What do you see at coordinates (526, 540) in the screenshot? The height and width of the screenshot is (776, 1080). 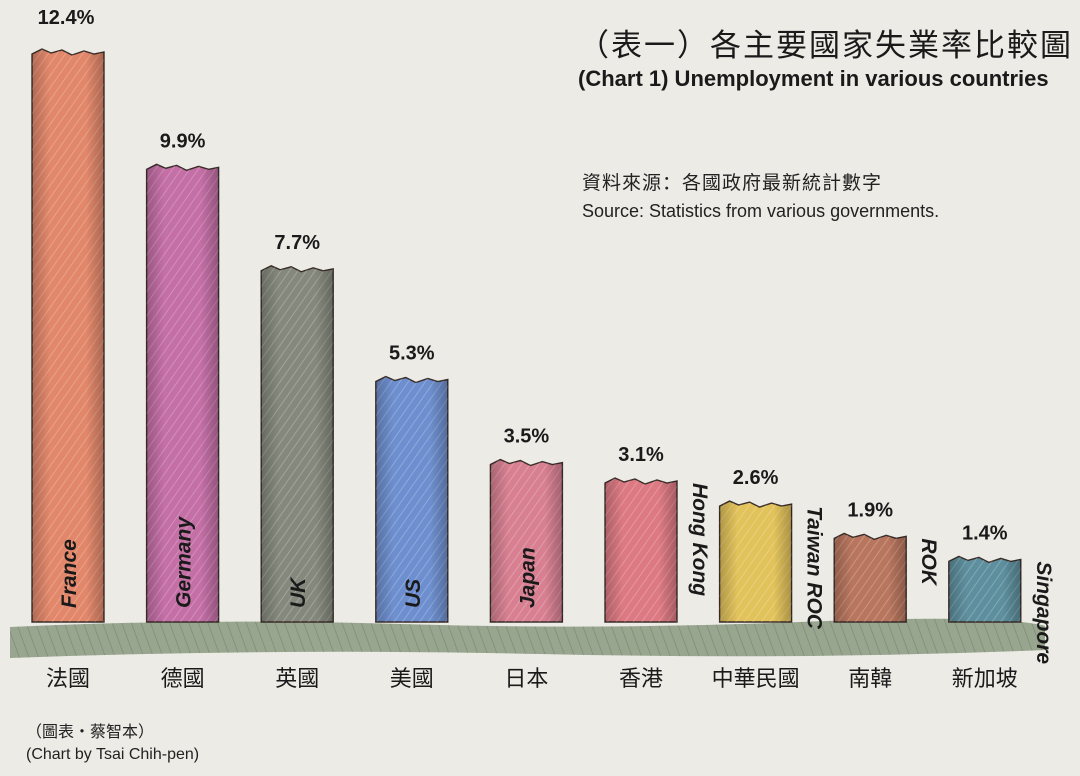 I see `bar-japan` at bounding box center [526, 540].